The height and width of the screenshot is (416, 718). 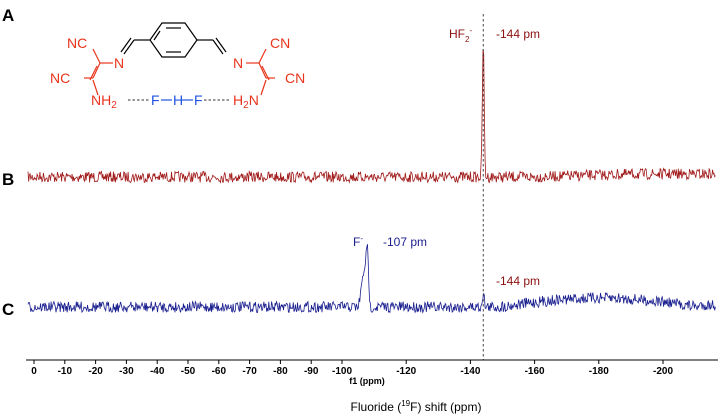 What do you see at coordinates (358, 241) in the screenshot?
I see `f-minus-label: F-` at bounding box center [358, 241].